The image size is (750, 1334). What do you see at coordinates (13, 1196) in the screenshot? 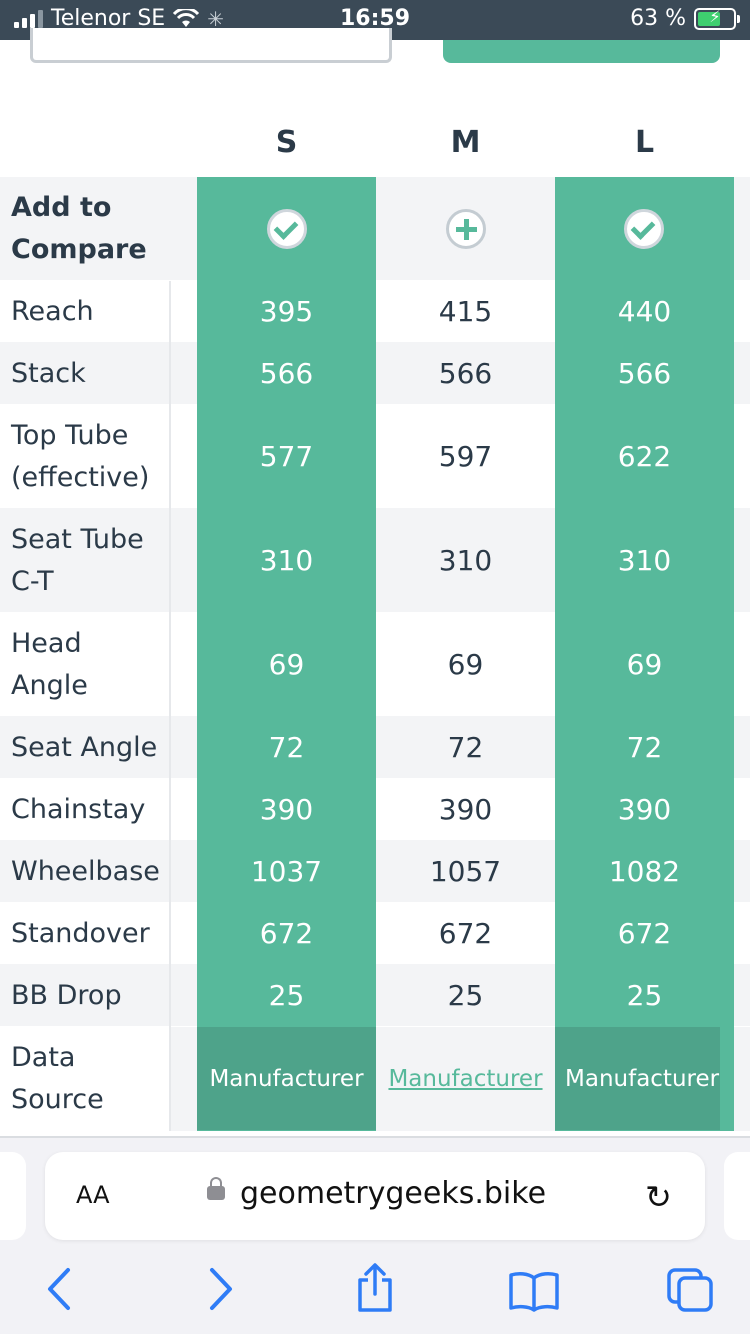
I see `prev-tab-pill` at bounding box center [13, 1196].